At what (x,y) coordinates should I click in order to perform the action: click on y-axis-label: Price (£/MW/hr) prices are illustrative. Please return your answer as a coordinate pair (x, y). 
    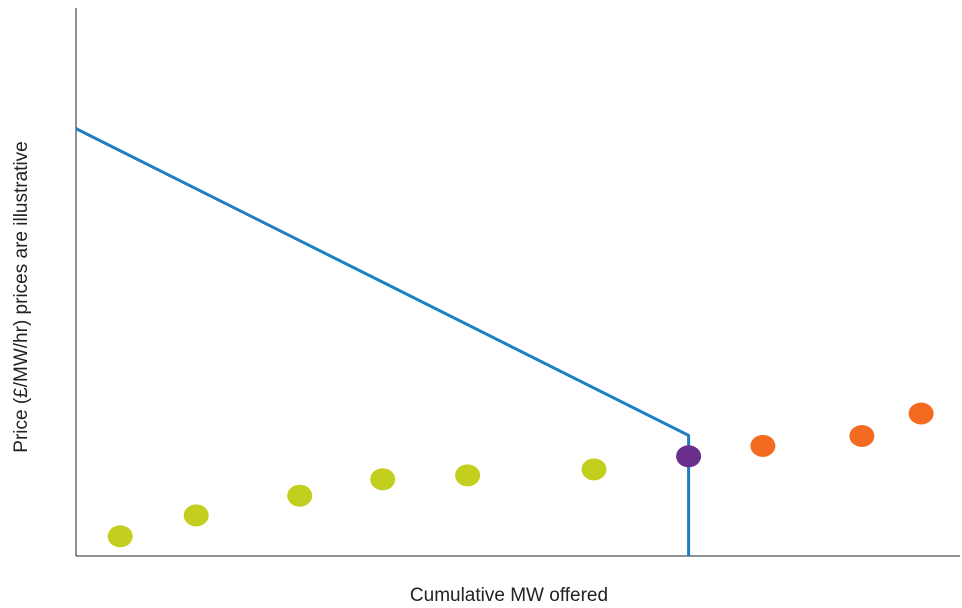
    Looking at the image, I should click on (21, 296).